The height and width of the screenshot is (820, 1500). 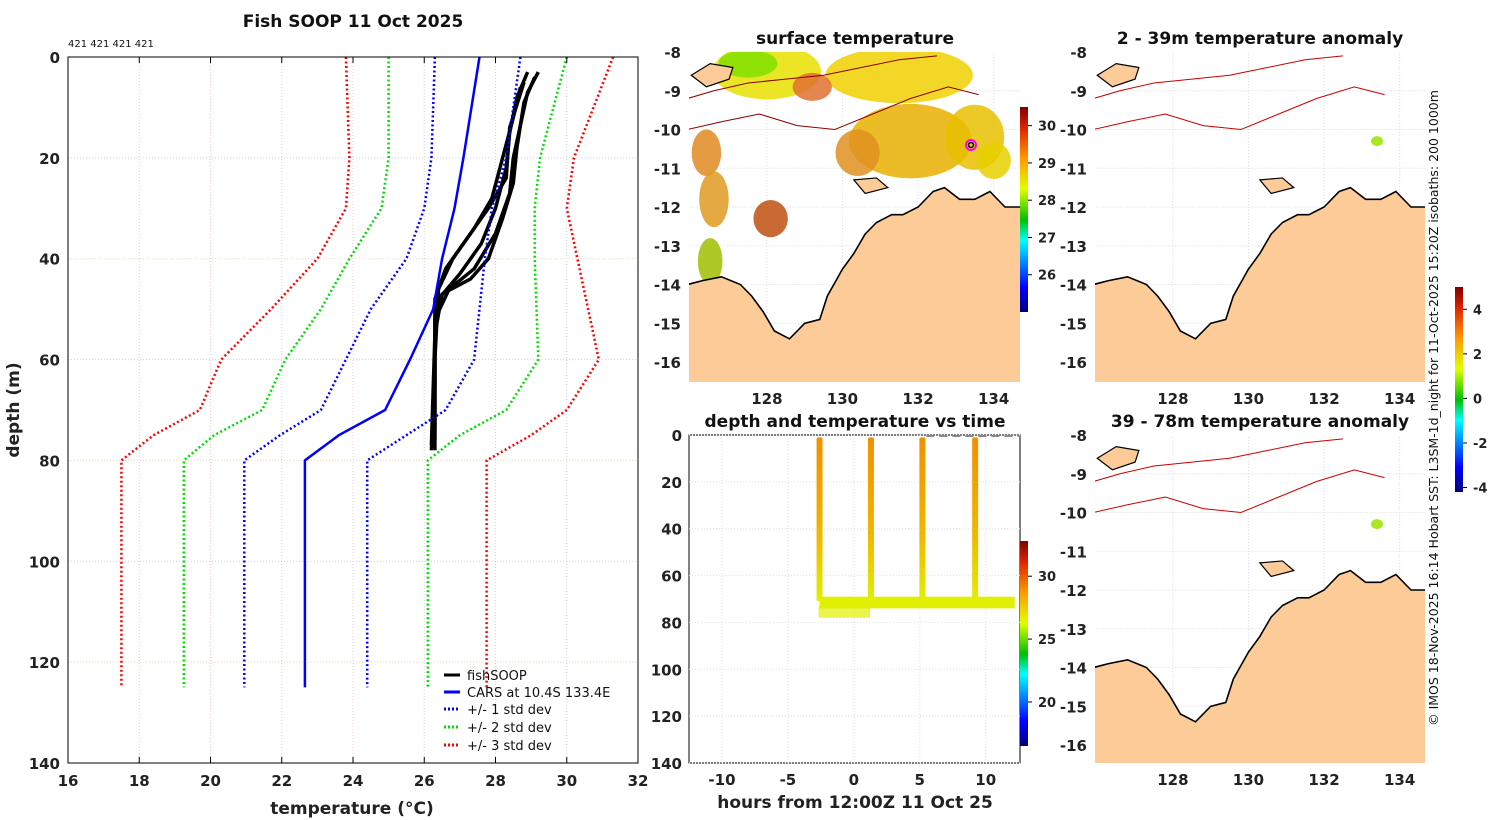 I want to click on anomaly2-lat-label: -11, so click(x=1073, y=552).